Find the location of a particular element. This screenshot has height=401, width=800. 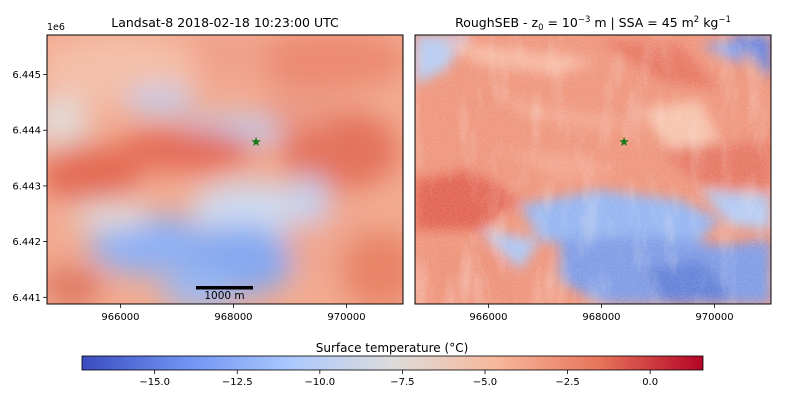

title-superscript: −1 is located at coordinates (724, 20).